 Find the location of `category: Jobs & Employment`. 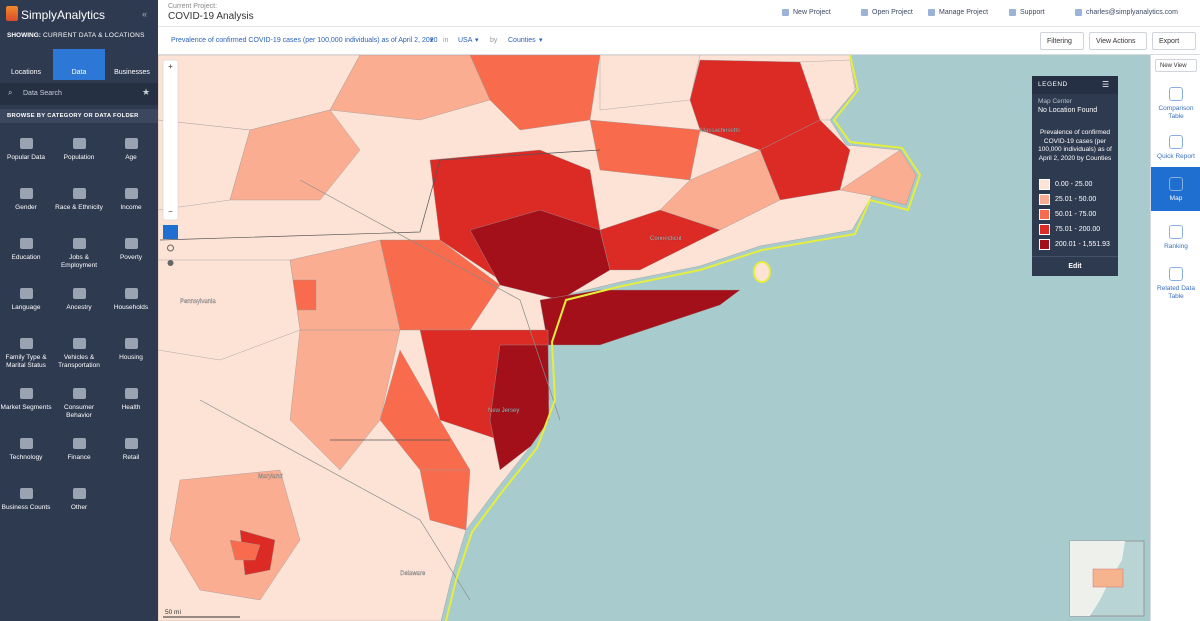

category: Jobs & Employment is located at coordinates (79, 254).